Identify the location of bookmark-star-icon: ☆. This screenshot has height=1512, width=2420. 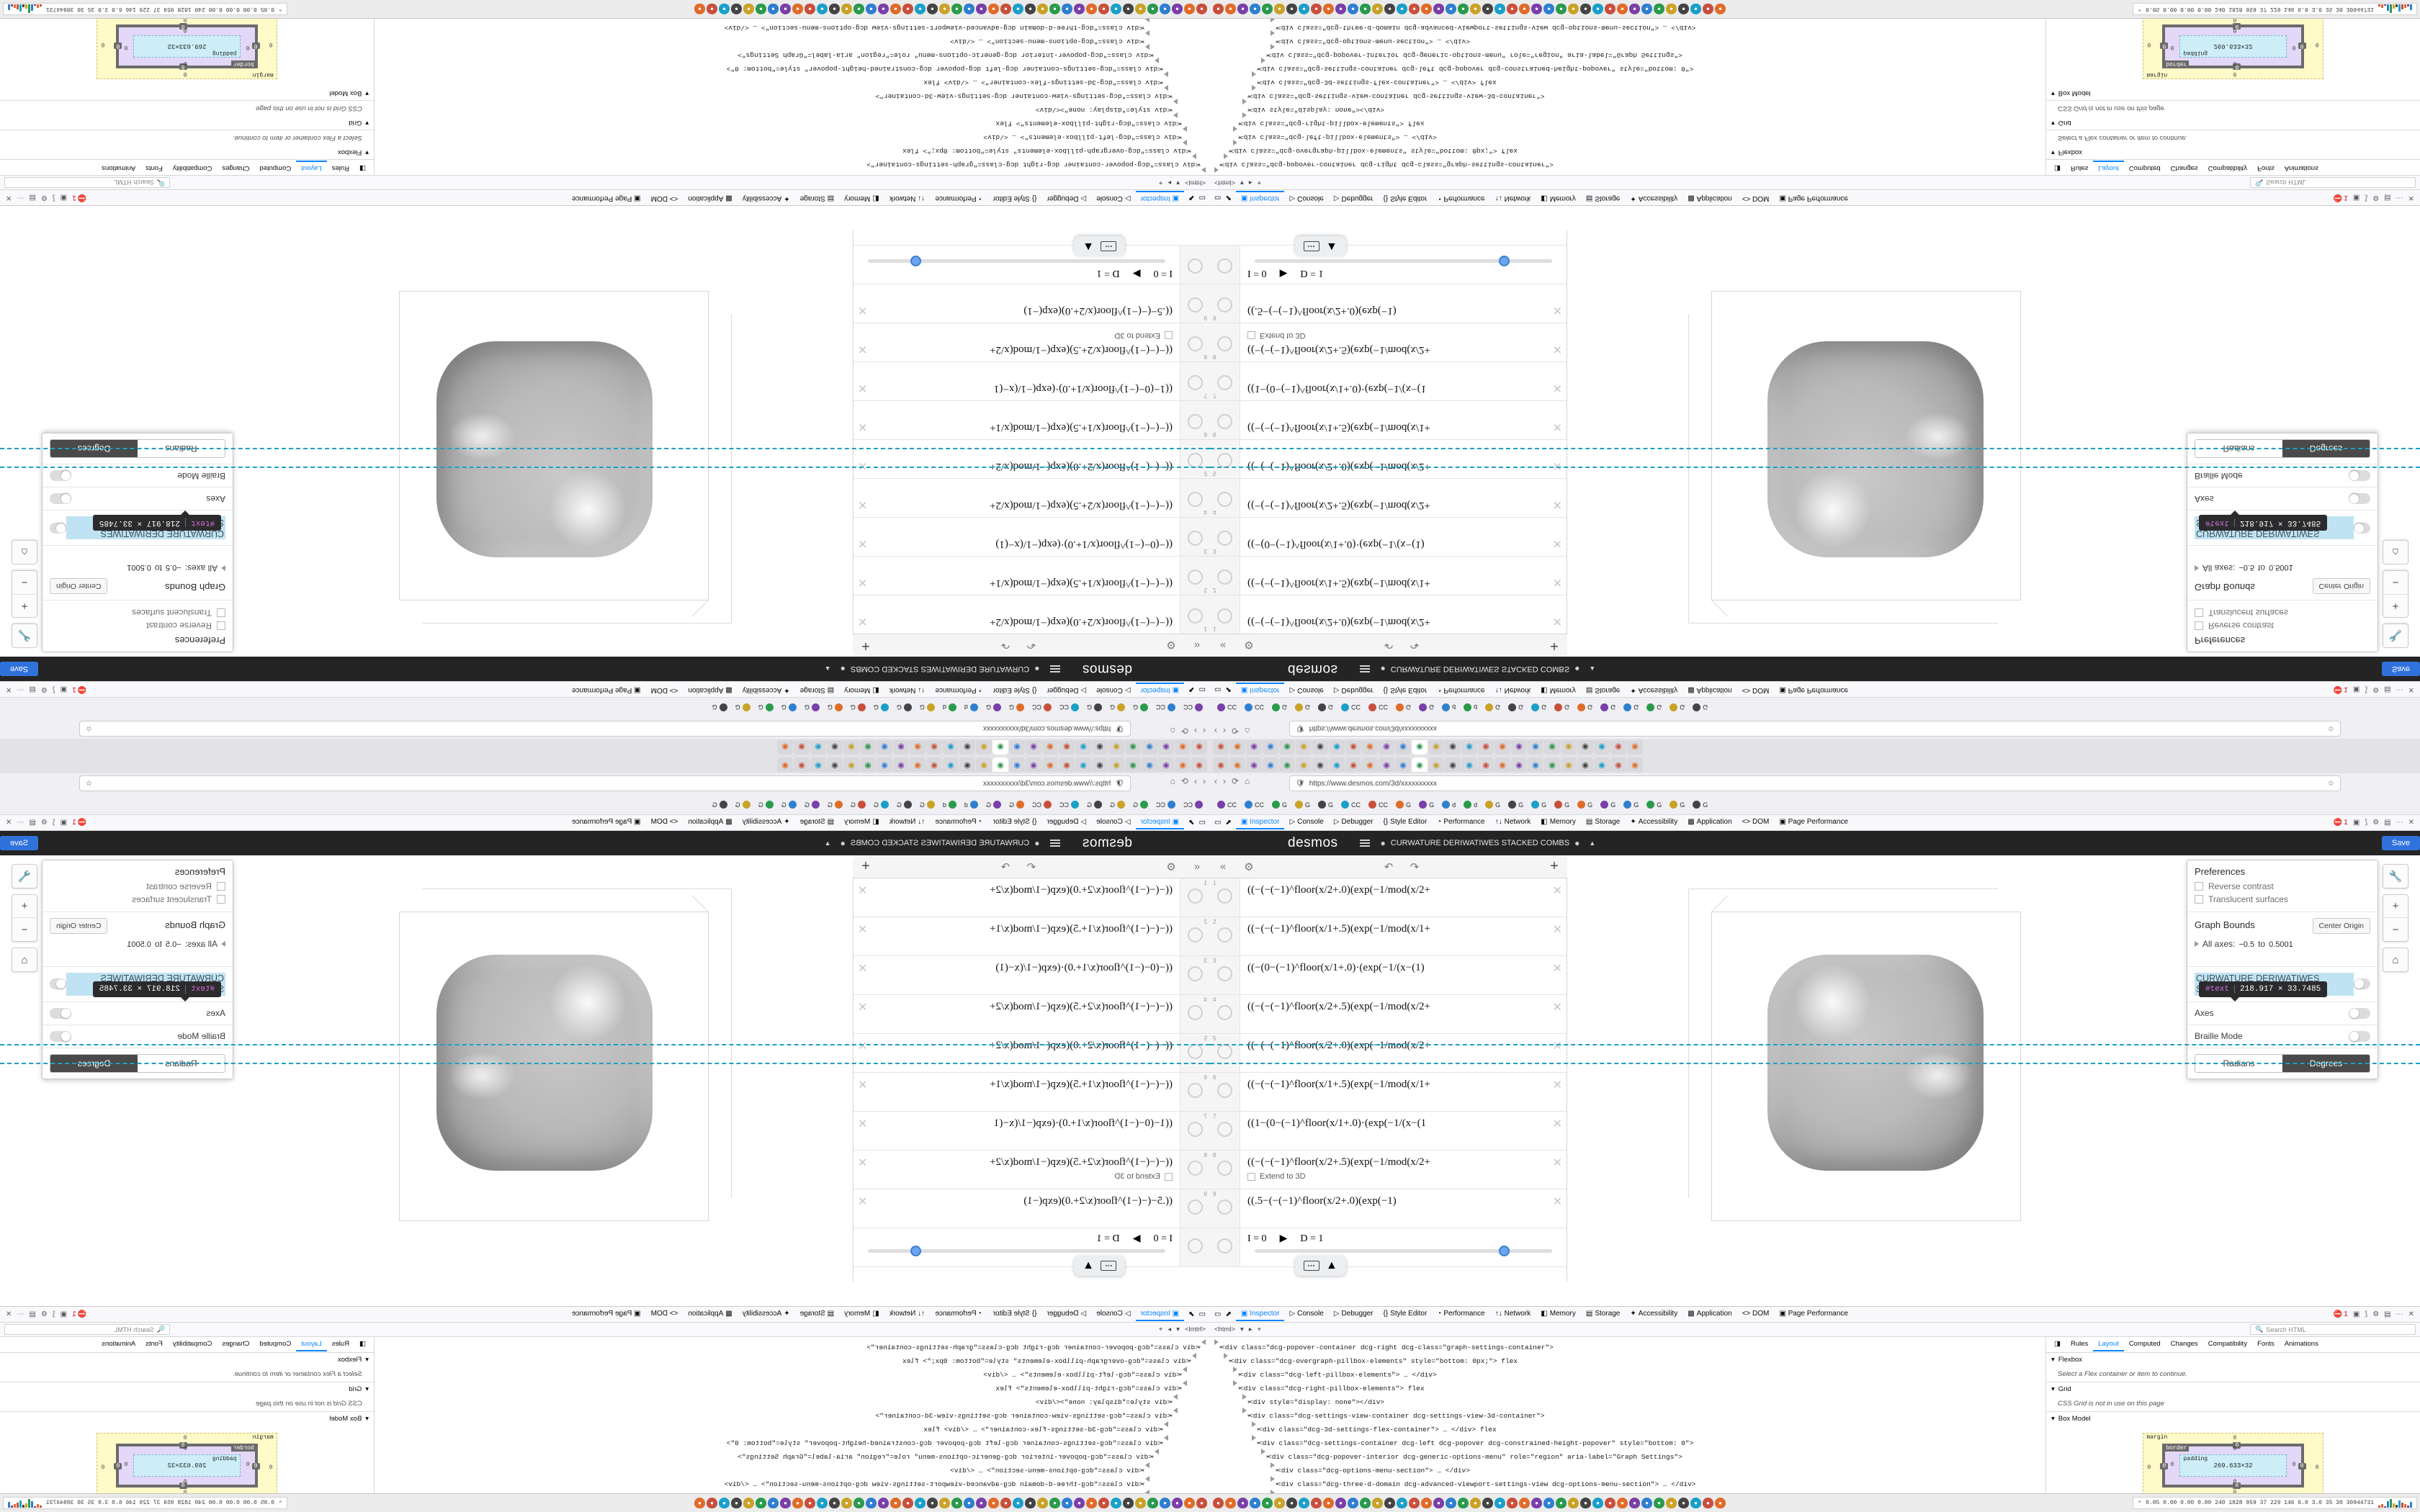
(89, 783).